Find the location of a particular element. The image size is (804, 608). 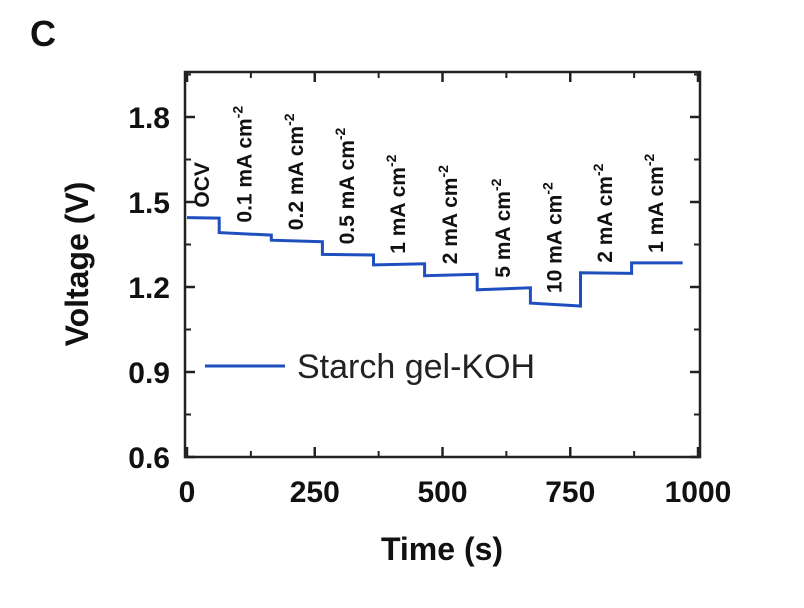

panel-label: C is located at coordinates (43, 33).